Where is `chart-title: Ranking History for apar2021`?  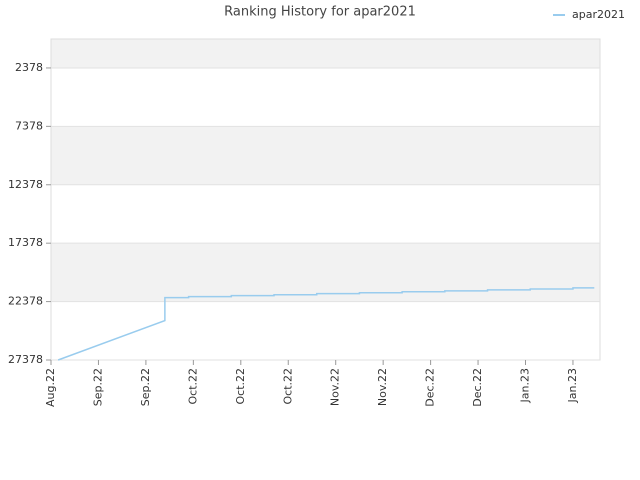
chart-title: Ranking History for apar2021 is located at coordinates (320, 12).